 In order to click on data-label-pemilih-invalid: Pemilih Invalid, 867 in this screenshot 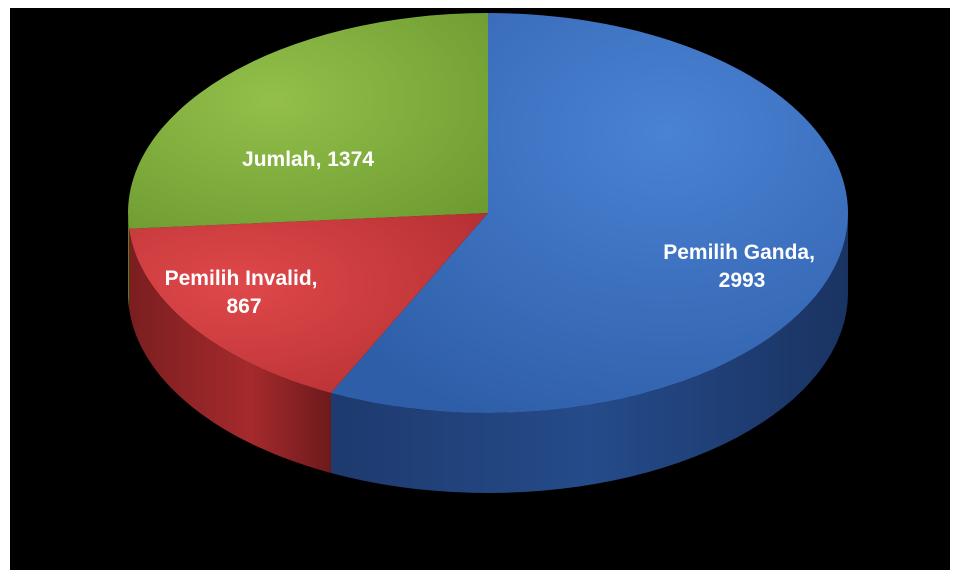, I will do `click(244, 292)`.